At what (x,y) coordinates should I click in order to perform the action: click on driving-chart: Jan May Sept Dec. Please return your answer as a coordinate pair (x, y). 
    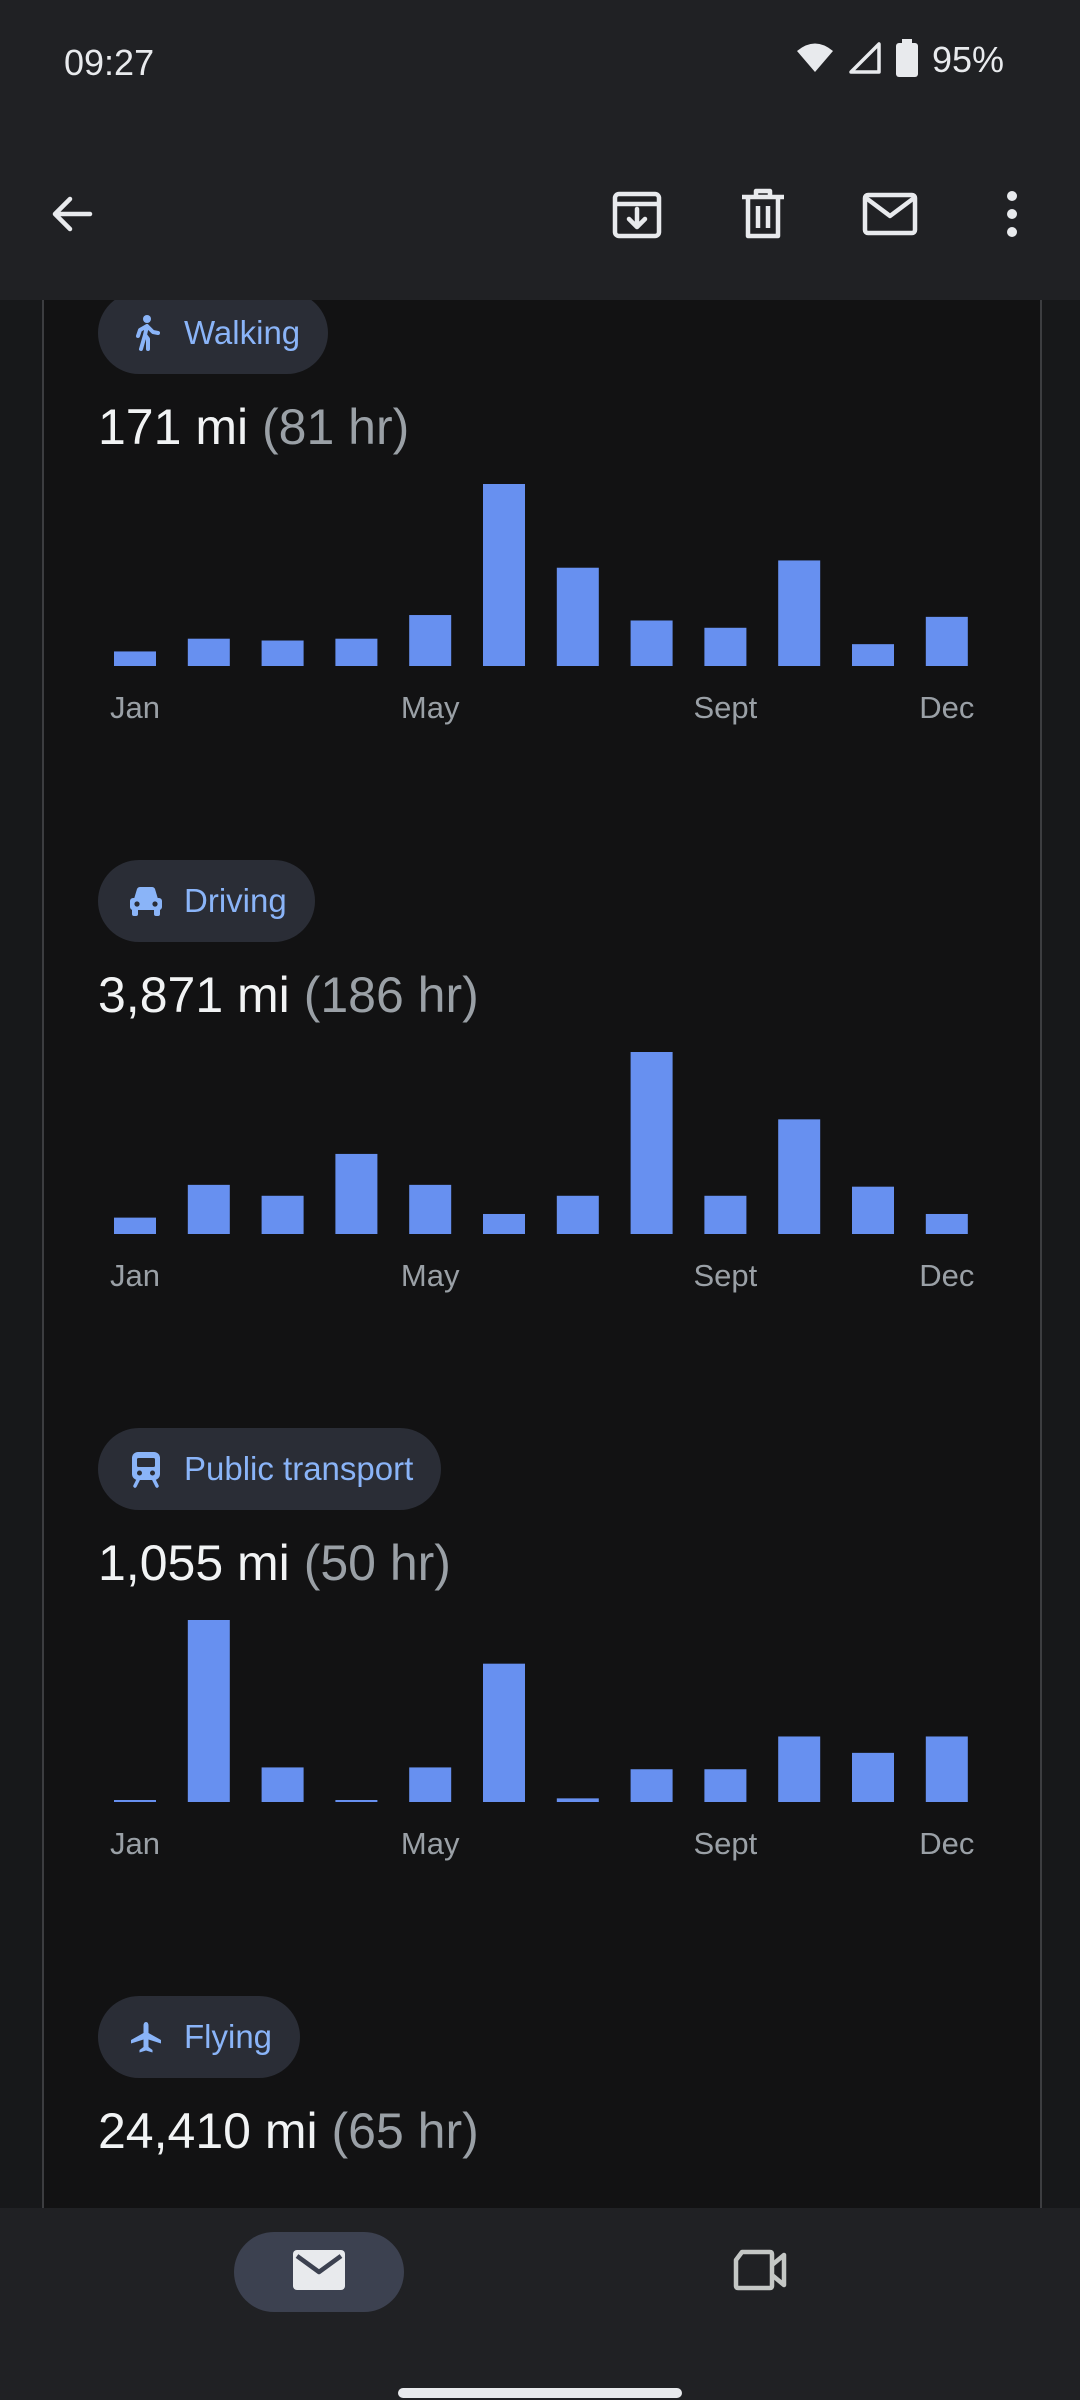
    Looking at the image, I should click on (568, 1184).